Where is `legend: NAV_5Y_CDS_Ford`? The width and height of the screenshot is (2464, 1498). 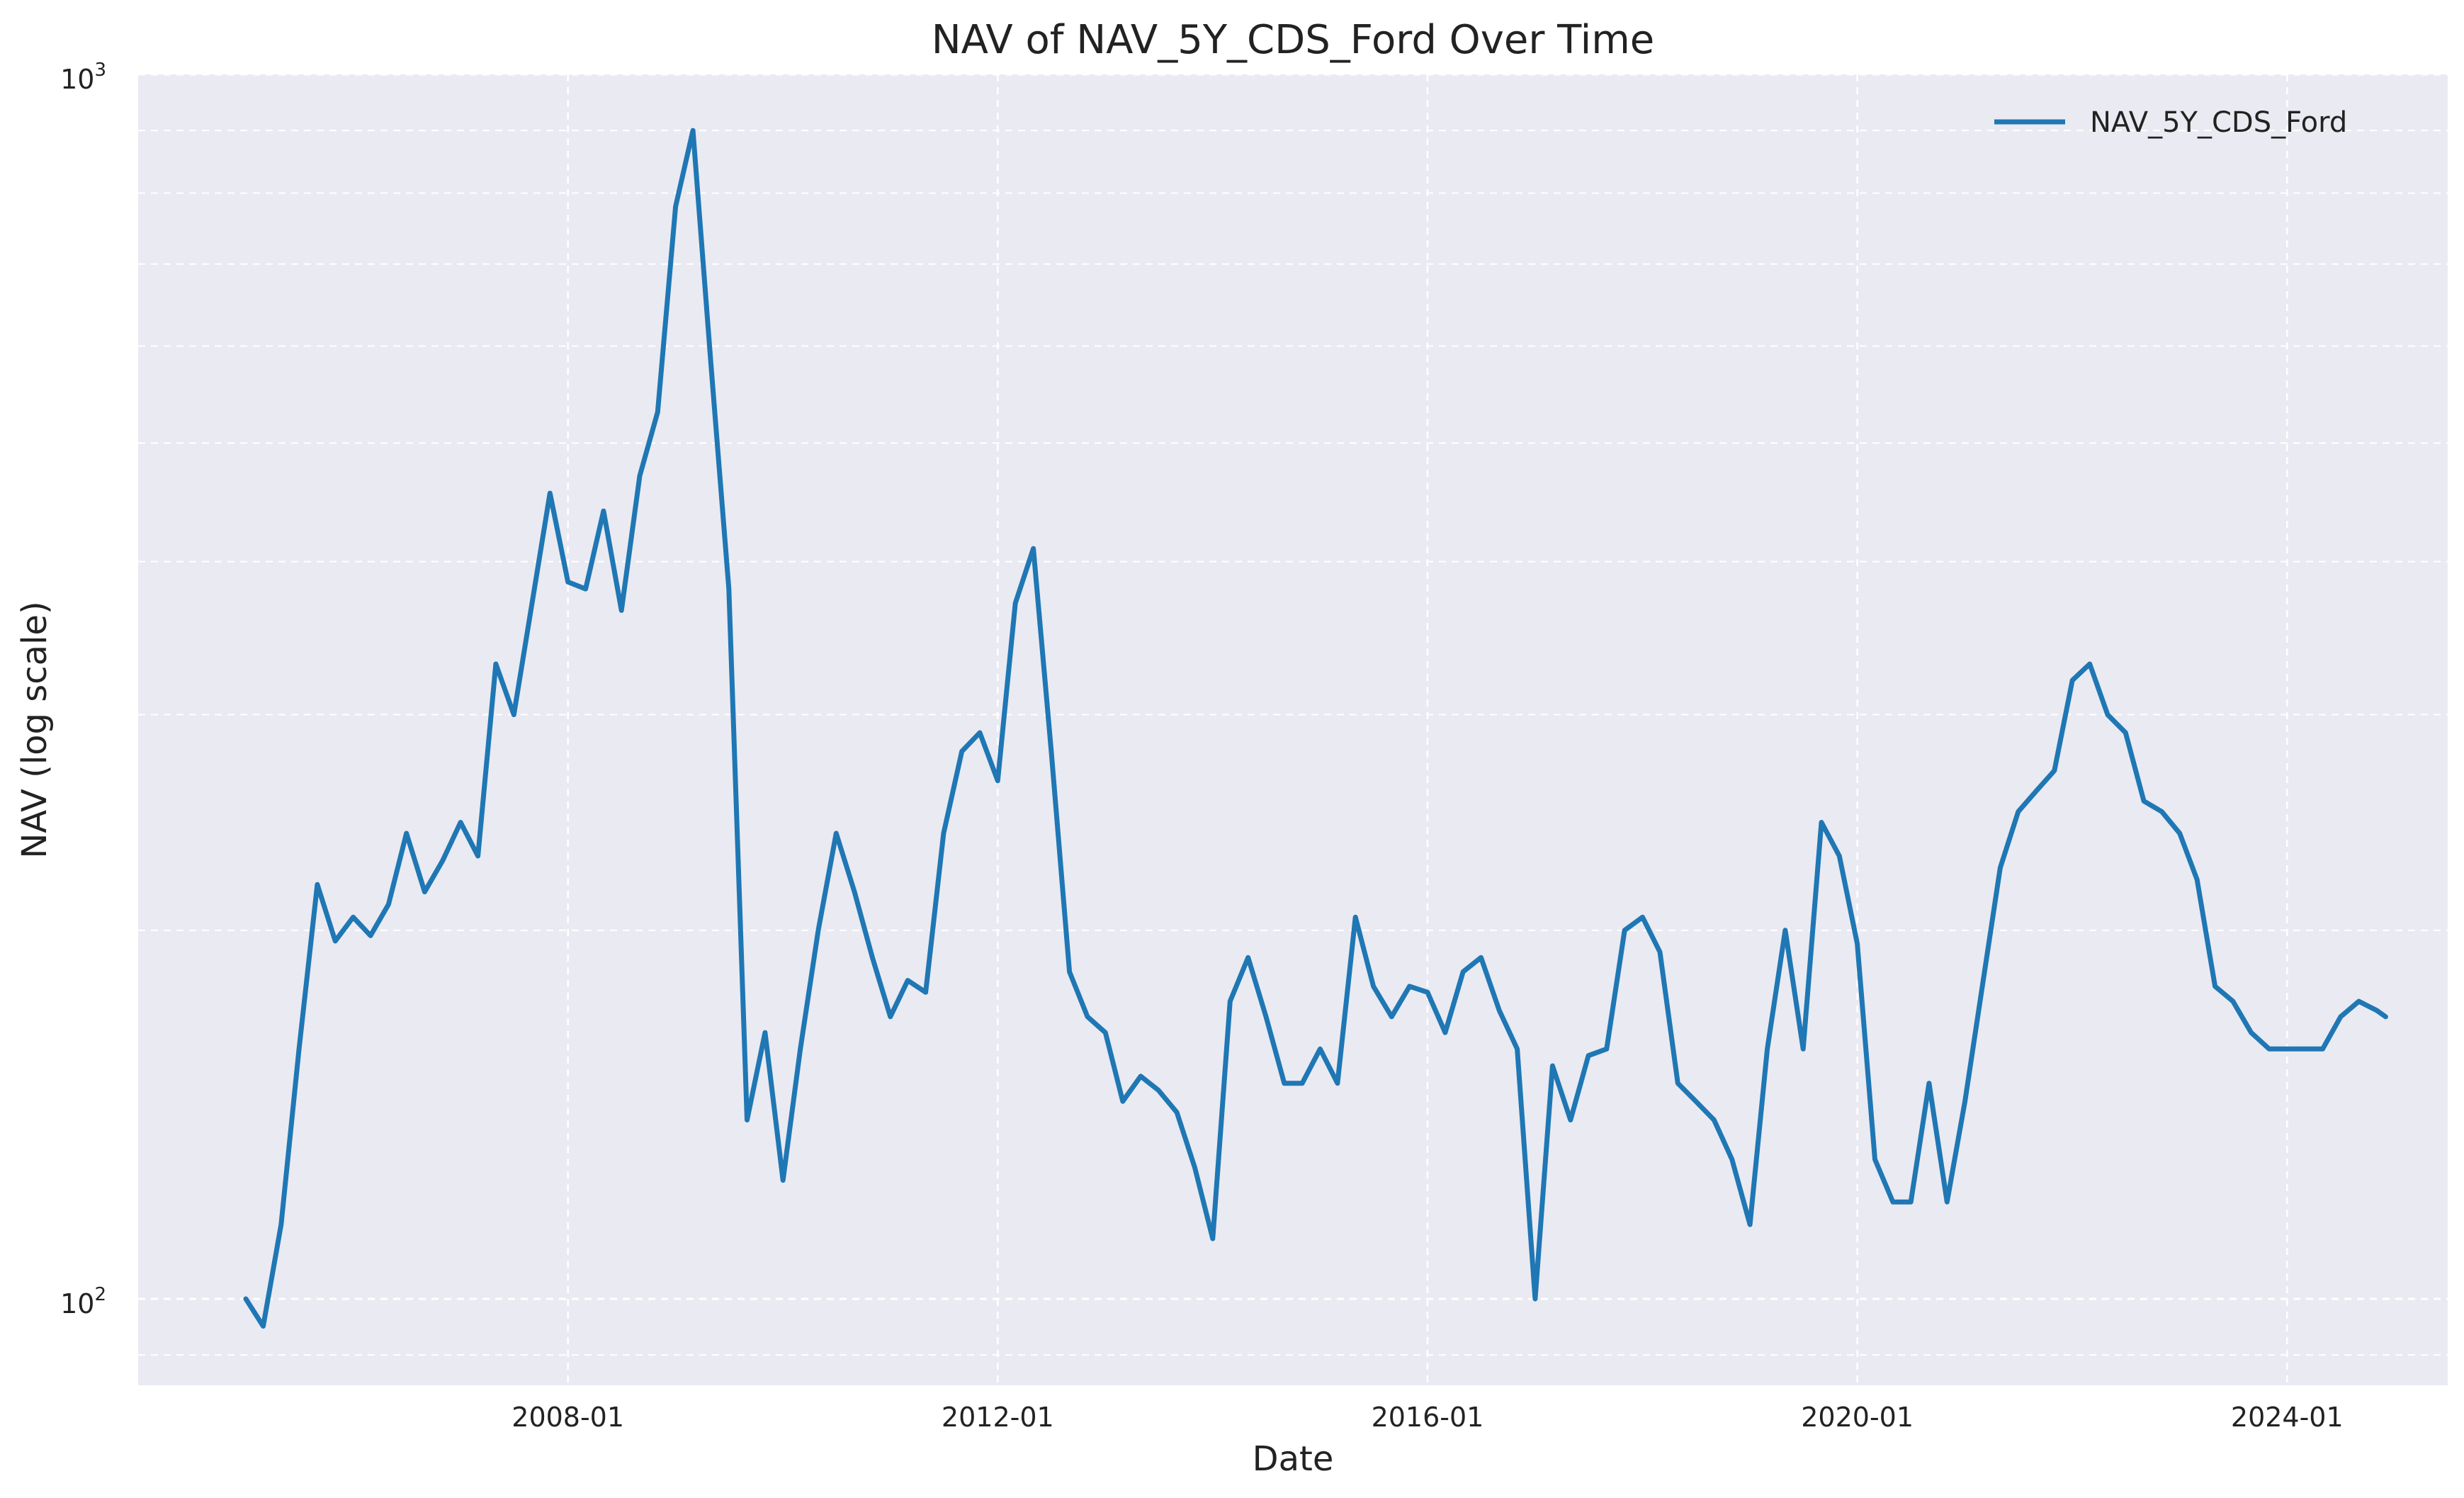
legend: NAV_5Y_CDS_Ford is located at coordinates (2170, 122).